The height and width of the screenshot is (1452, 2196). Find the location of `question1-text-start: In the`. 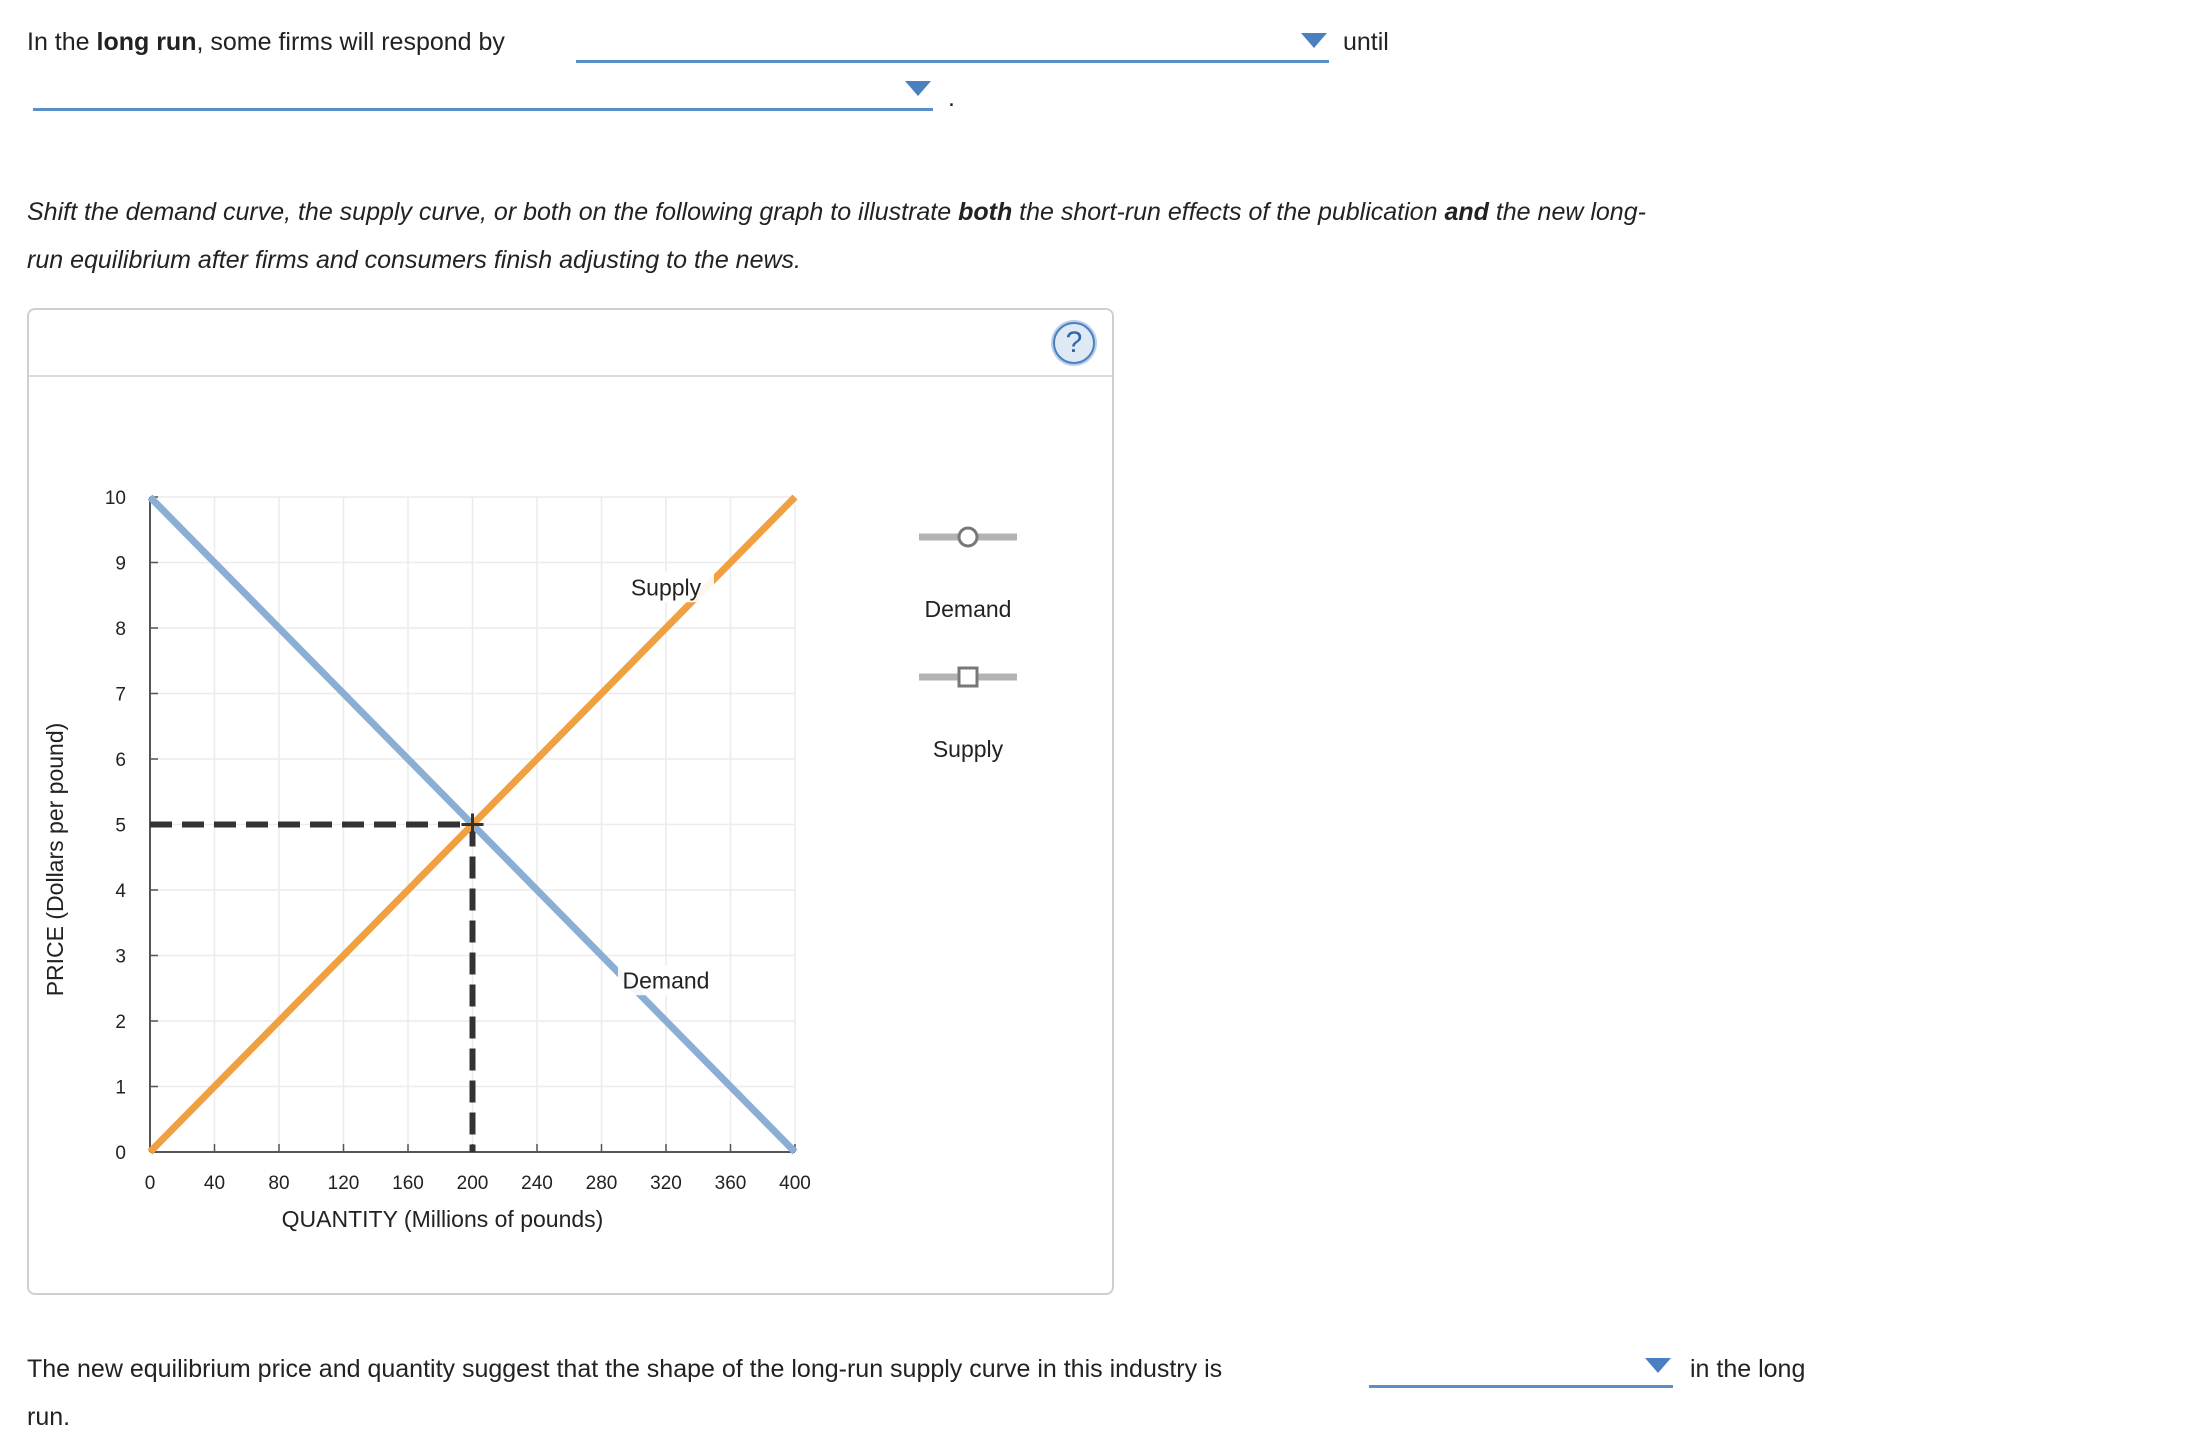

question1-text-start: In the is located at coordinates (62, 42).